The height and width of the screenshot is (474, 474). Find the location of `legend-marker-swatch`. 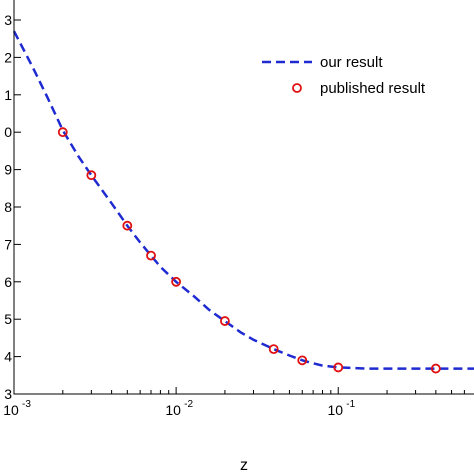

legend-marker-swatch is located at coordinates (297, 88).